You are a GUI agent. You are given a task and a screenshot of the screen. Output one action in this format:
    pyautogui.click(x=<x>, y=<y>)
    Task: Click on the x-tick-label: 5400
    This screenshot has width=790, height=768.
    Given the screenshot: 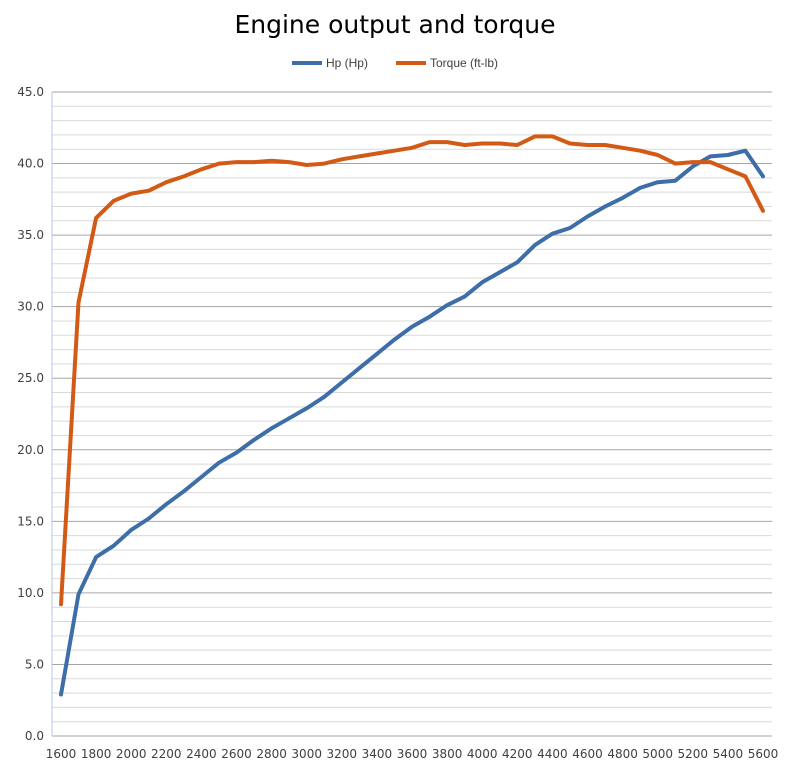 What is the action you would take?
    pyautogui.click(x=728, y=754)
    